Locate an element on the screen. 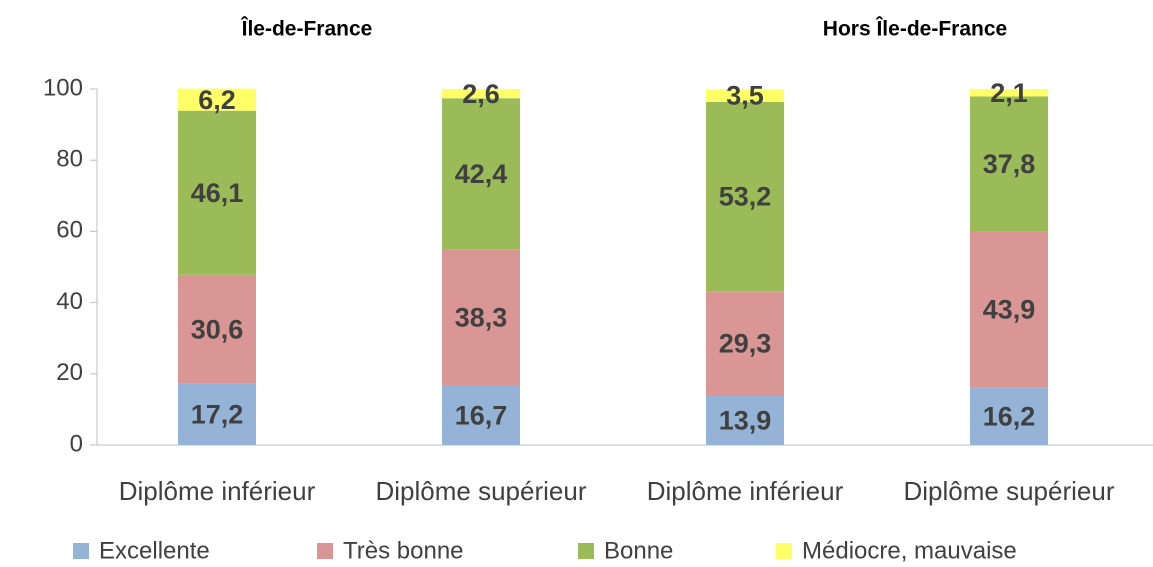 The height and width of the screenshot is (567, 1153). value-label: 2,6 is located at coordinates (481, 94).